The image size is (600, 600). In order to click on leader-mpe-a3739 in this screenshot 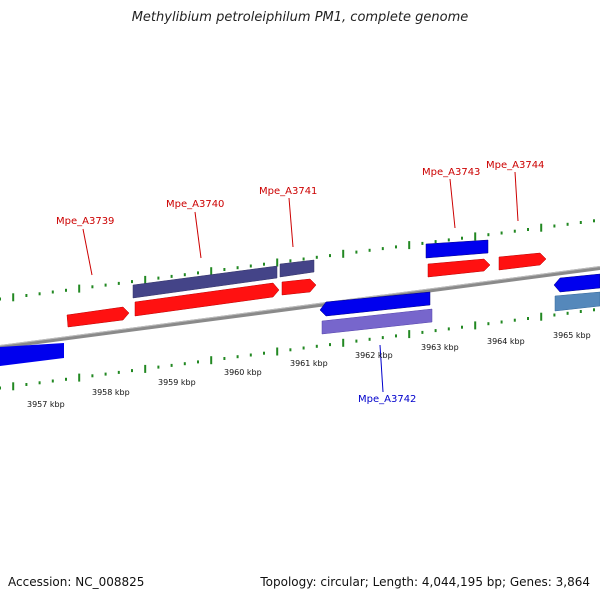, I will do `click(87, 252)`.